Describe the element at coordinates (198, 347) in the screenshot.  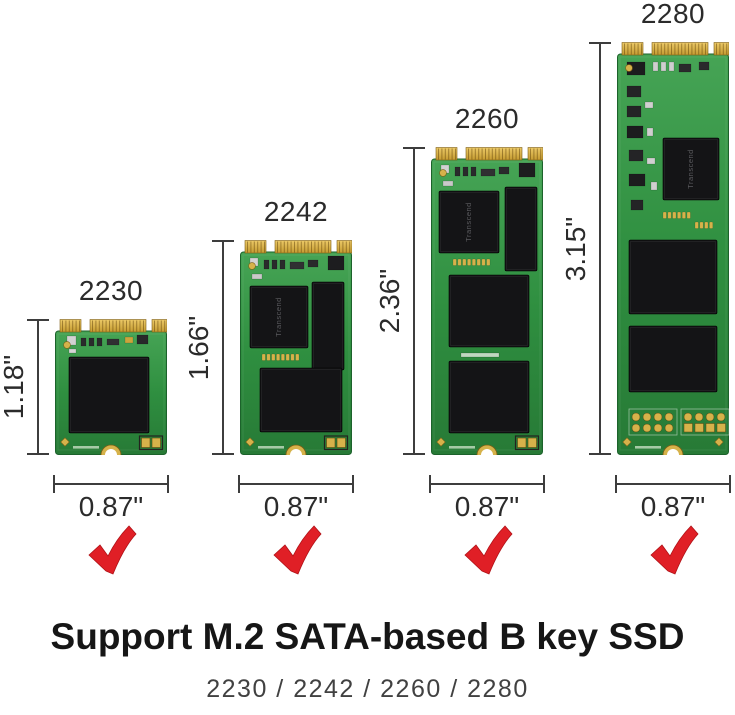
I see `height-label: 1.66"` at that location.